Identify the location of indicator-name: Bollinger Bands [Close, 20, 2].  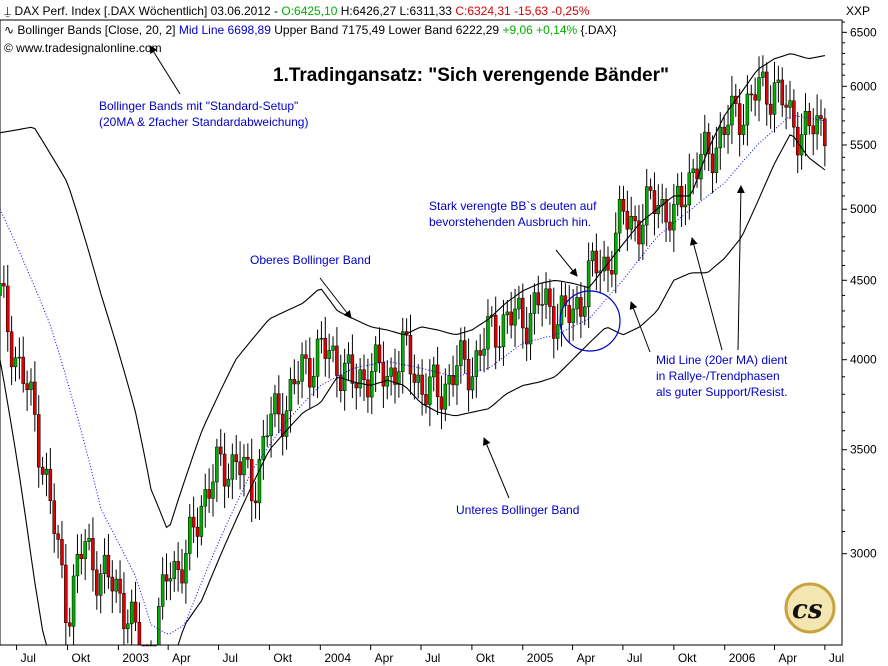
(96, 30).